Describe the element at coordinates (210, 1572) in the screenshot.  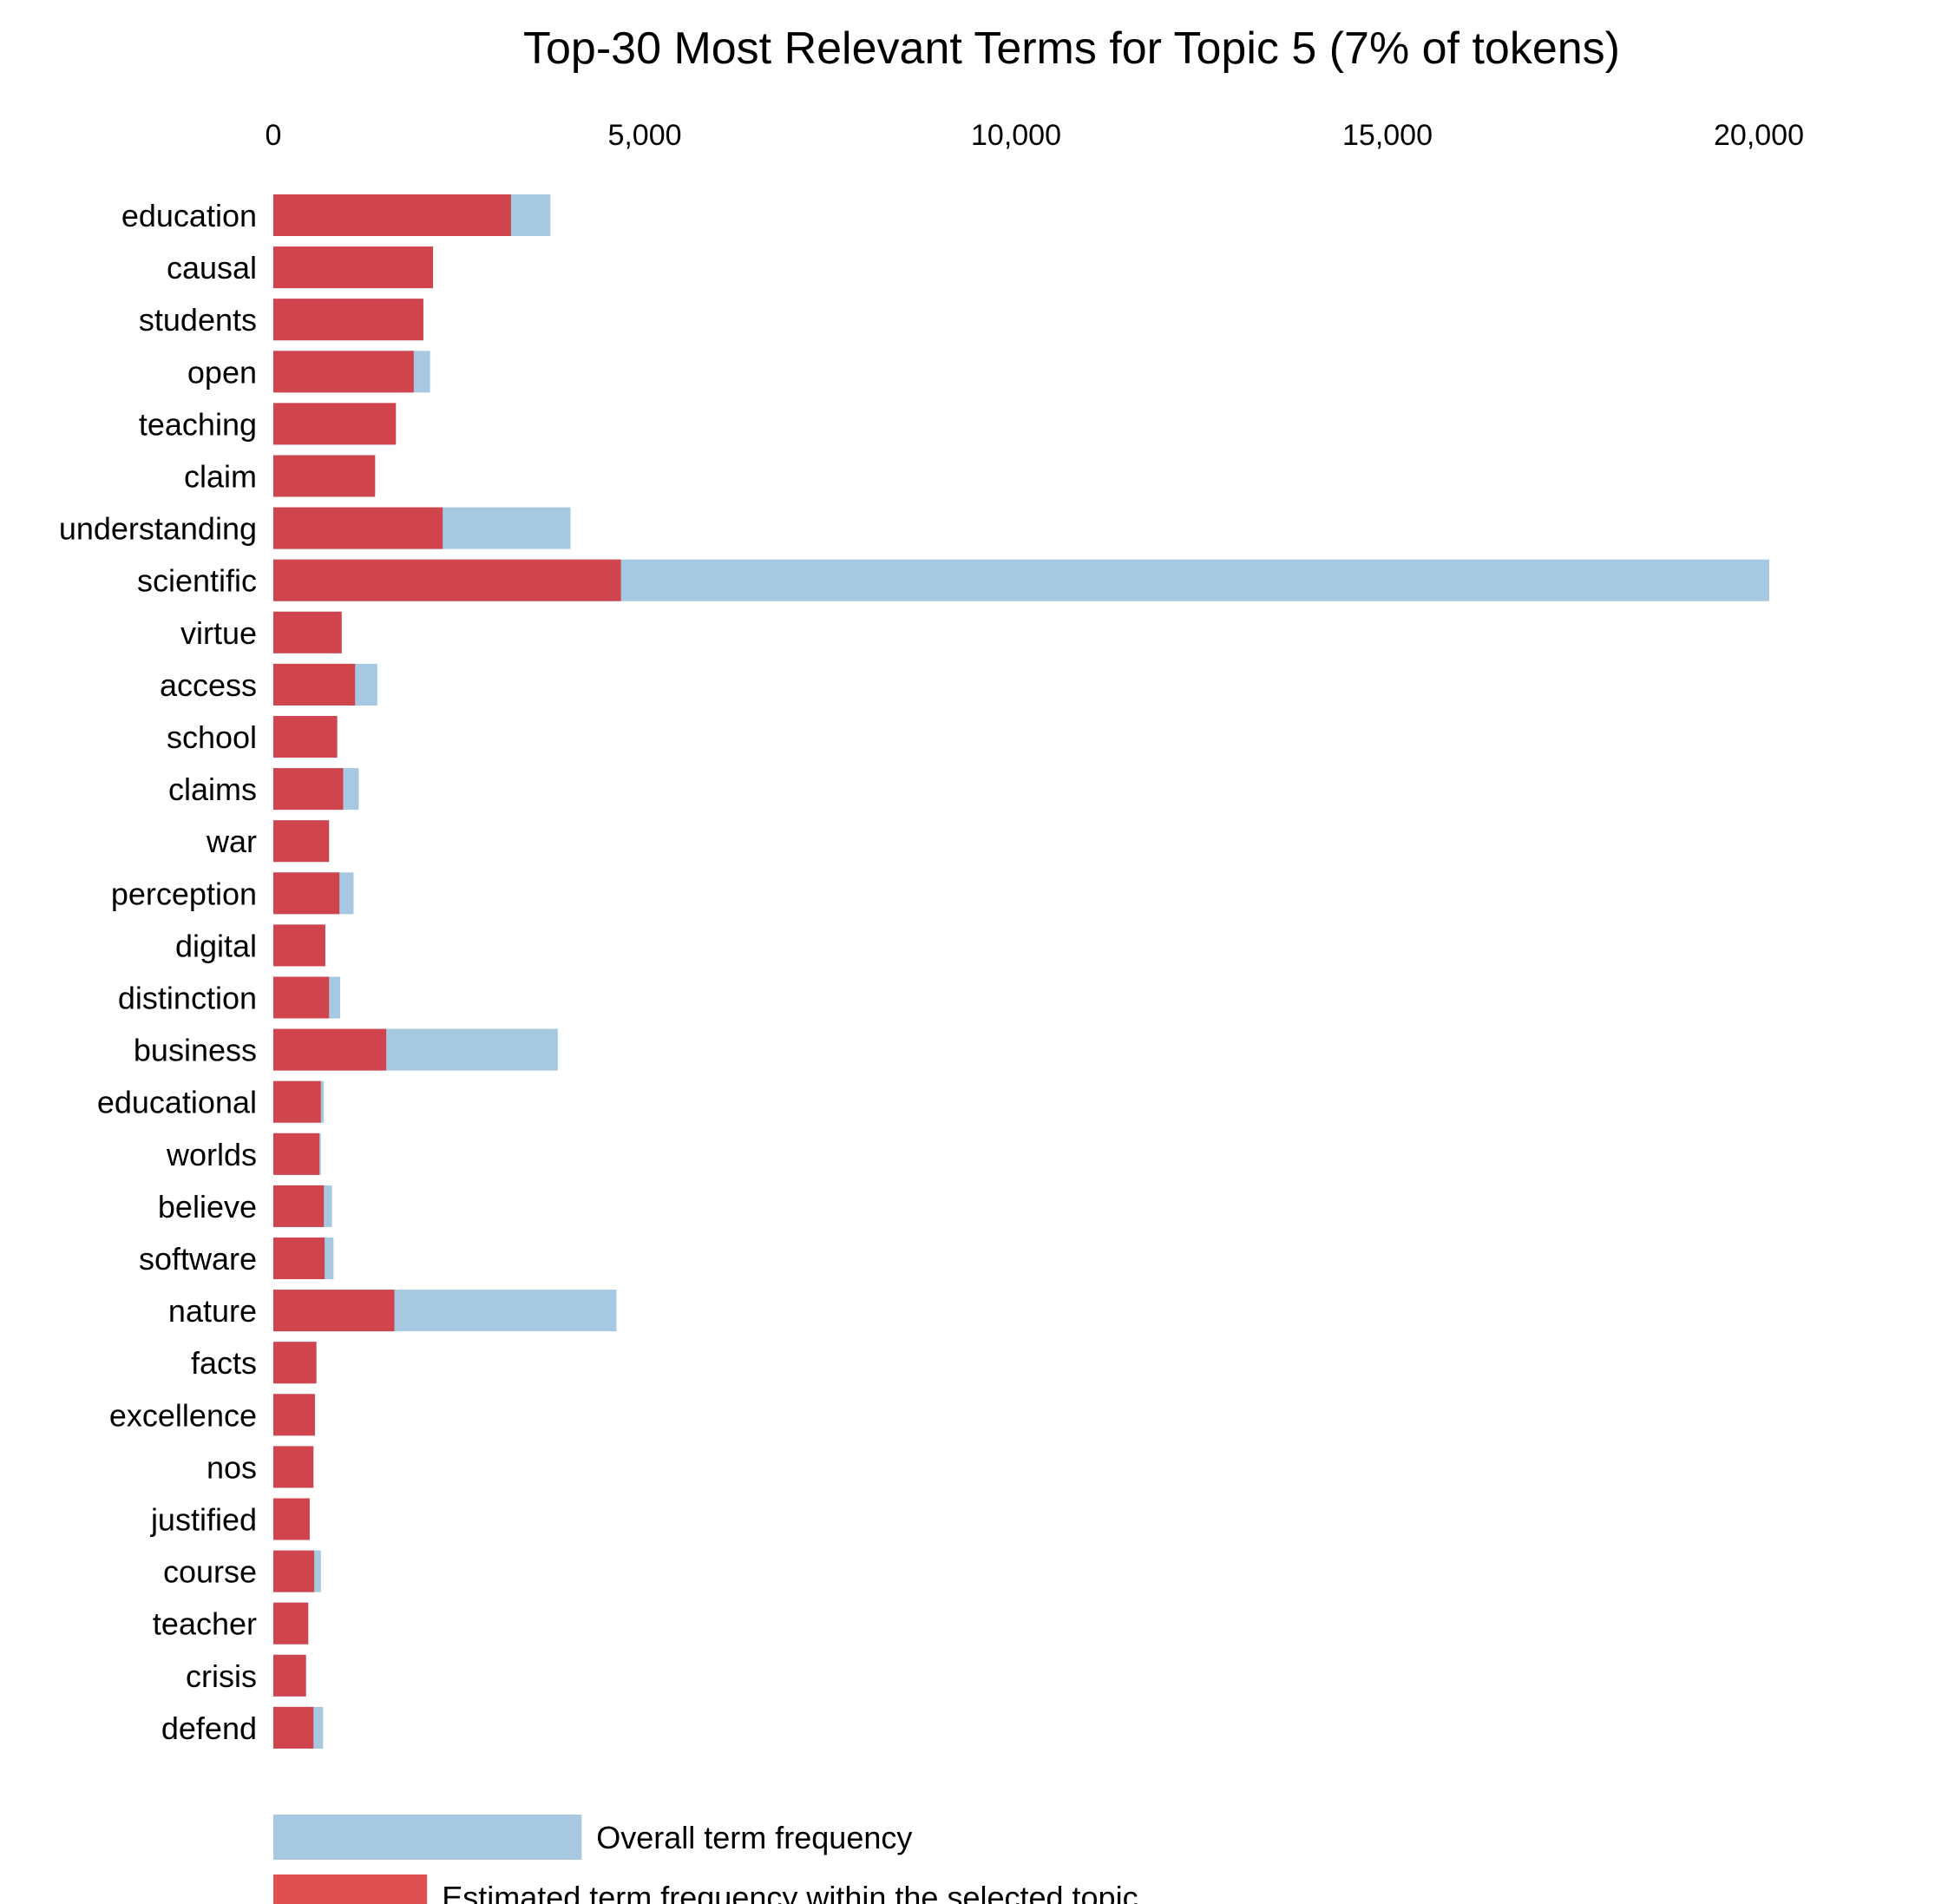
I see `term-label: course` at that location.